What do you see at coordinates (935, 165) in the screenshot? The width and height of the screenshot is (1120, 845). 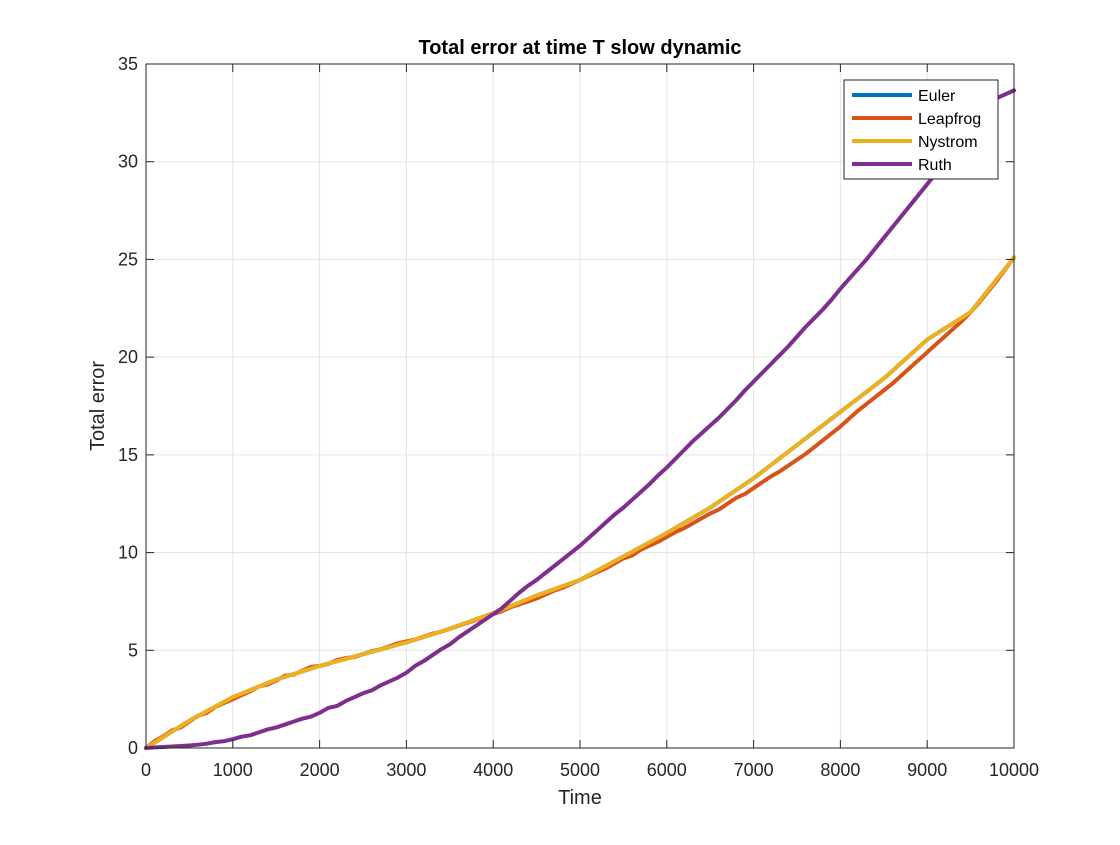 I see `legend-label-ruth: Ruth` at bounding box center [935, 165].